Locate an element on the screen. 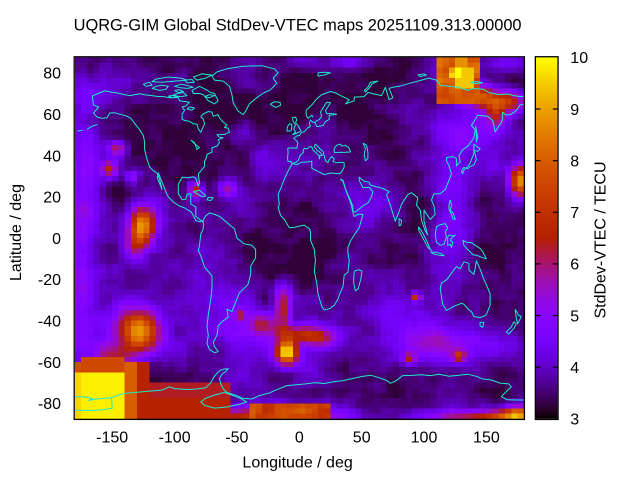 This screenshot has width=640, height=480. svg-text: -80 is located at coordinates (49, 404).